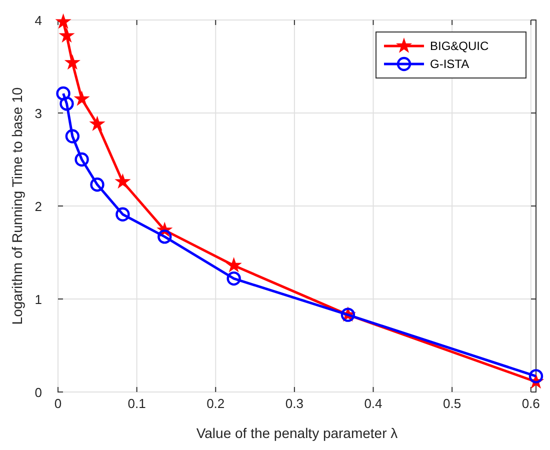 This screenshot has height=450, width=550. What do you see at coordinates (450, 64) in the screenshot?
I see `legend-label: G-ISTA` at bounding box center [450, 64].